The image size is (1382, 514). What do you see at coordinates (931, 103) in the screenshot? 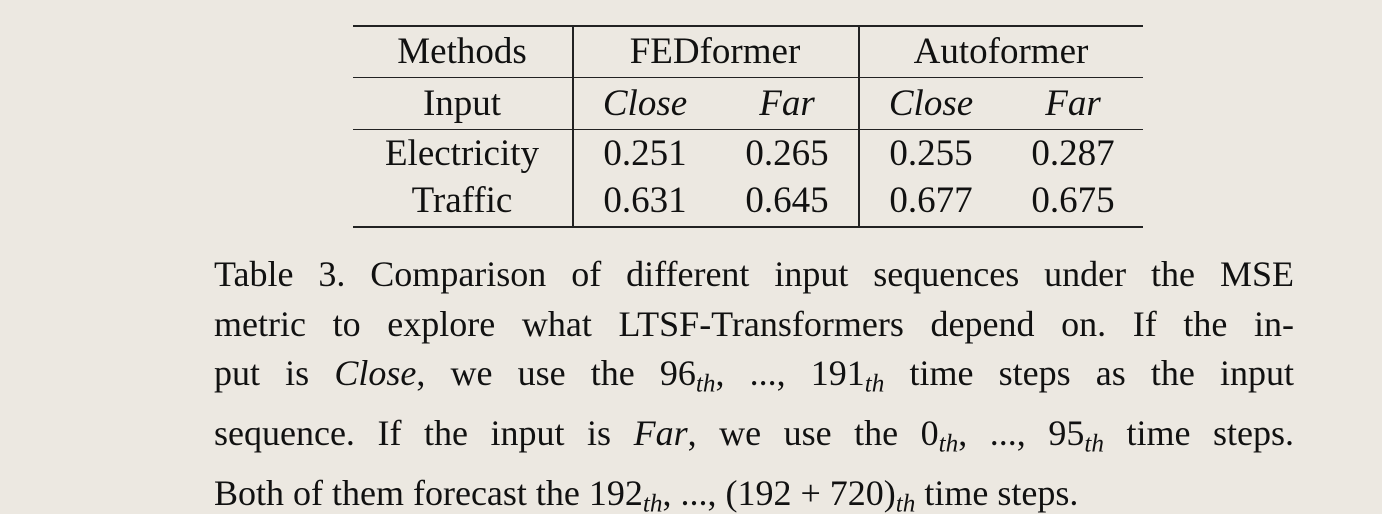
I see `autoformer-close-header: Close` at bounding box center [931, 103].